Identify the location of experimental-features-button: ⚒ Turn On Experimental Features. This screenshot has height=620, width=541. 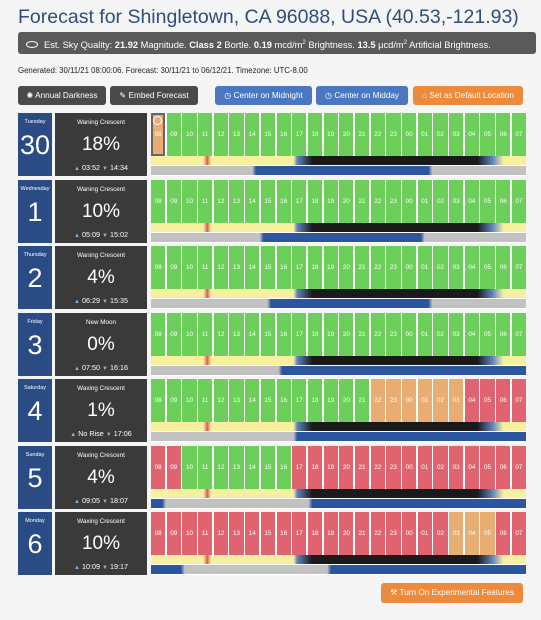
(452, 593).